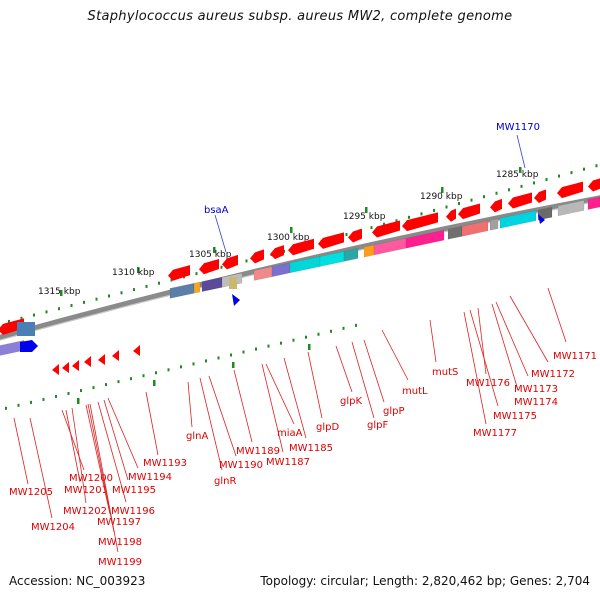 The image size is (600, 600). What do you see at coordinates (165, 463) in the screenshot?
I see `callout-label: MW1193` at bounding box center [165, 463].